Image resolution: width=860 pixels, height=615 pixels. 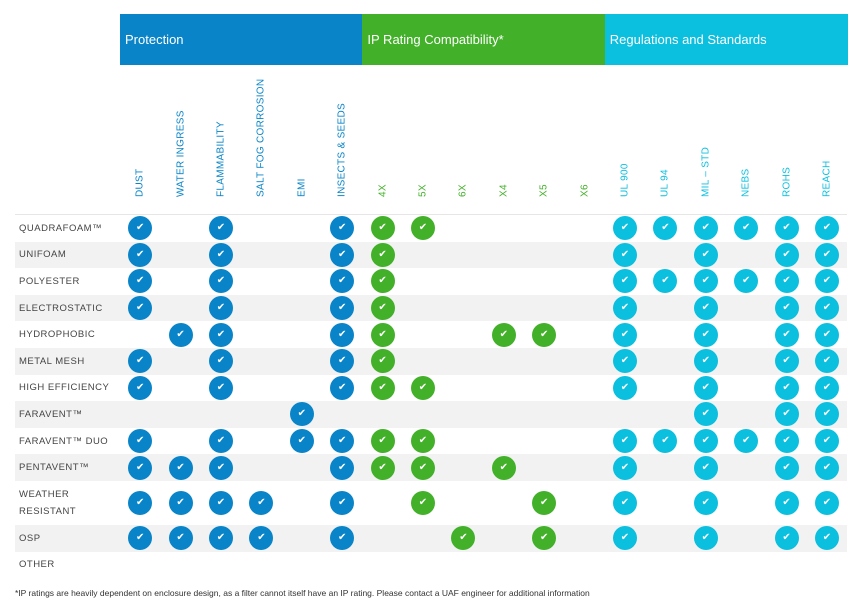 What do you see at coordinates (180, 139) in the screenshot?
I see `column-header: WATER INGRESS` at bounding box center [180, 139].